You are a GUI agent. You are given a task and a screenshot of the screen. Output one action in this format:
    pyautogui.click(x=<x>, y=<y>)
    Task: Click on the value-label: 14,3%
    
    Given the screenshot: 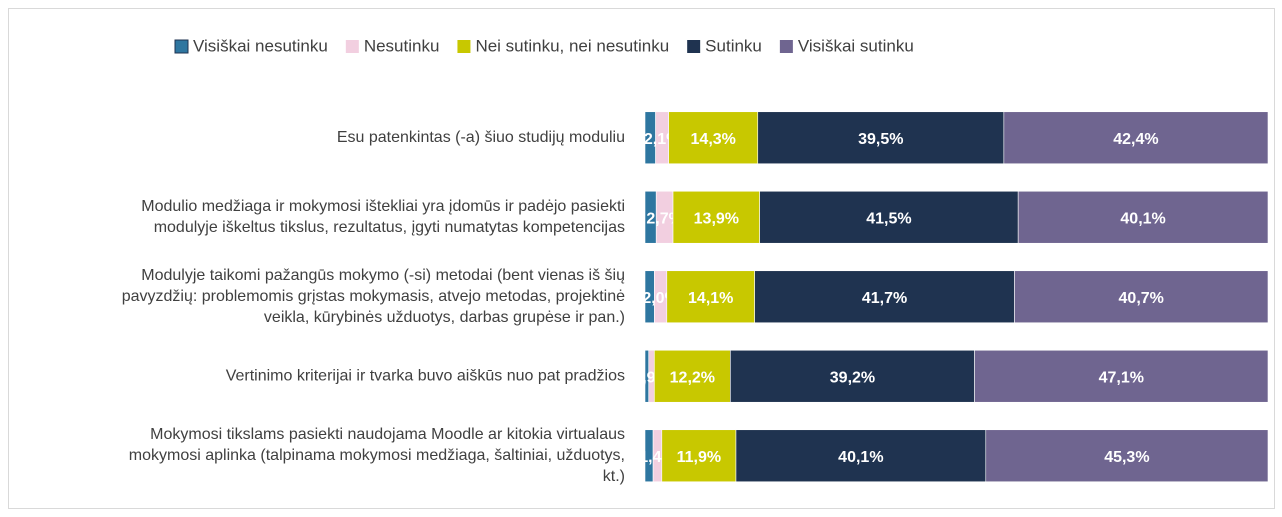 What is the action you would take?
    pyautogui.click(x=713, y=139)
    